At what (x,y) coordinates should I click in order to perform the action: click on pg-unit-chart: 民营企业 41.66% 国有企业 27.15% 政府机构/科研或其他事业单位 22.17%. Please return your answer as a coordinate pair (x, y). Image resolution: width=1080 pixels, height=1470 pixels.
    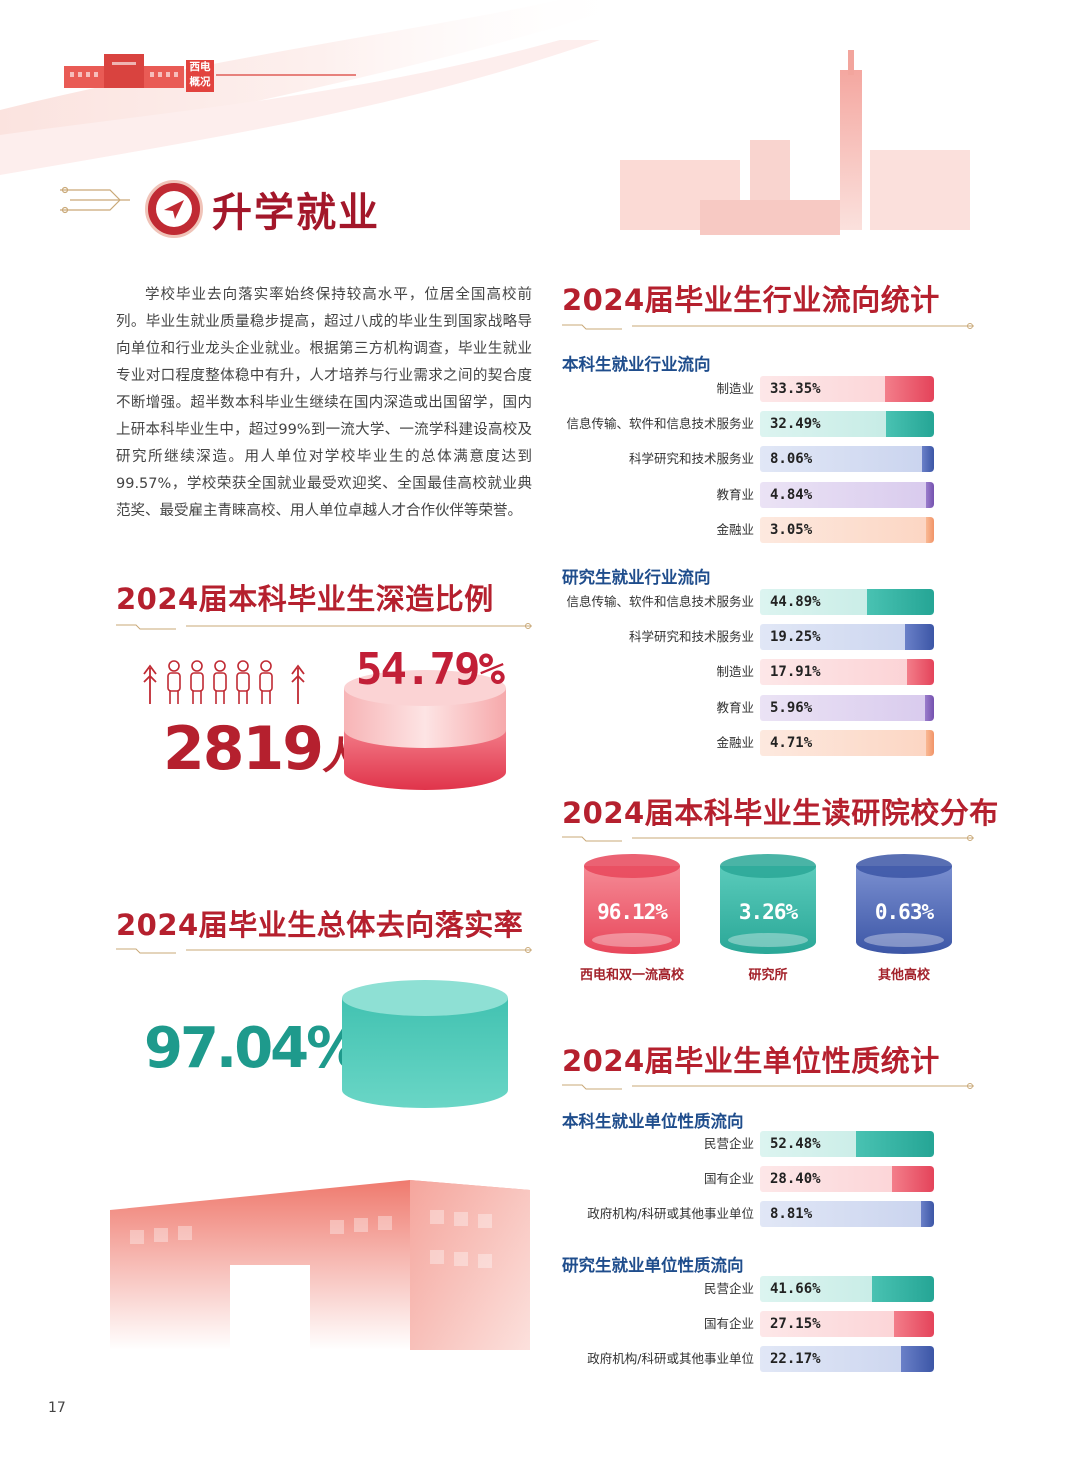
    Looking at the image, I should click on (750, 1329).